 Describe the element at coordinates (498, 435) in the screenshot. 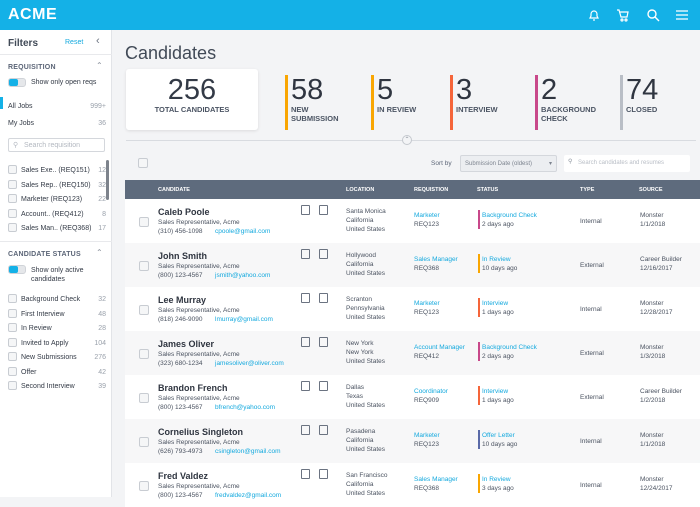

I see `status-link: Offer Letter` at that location.